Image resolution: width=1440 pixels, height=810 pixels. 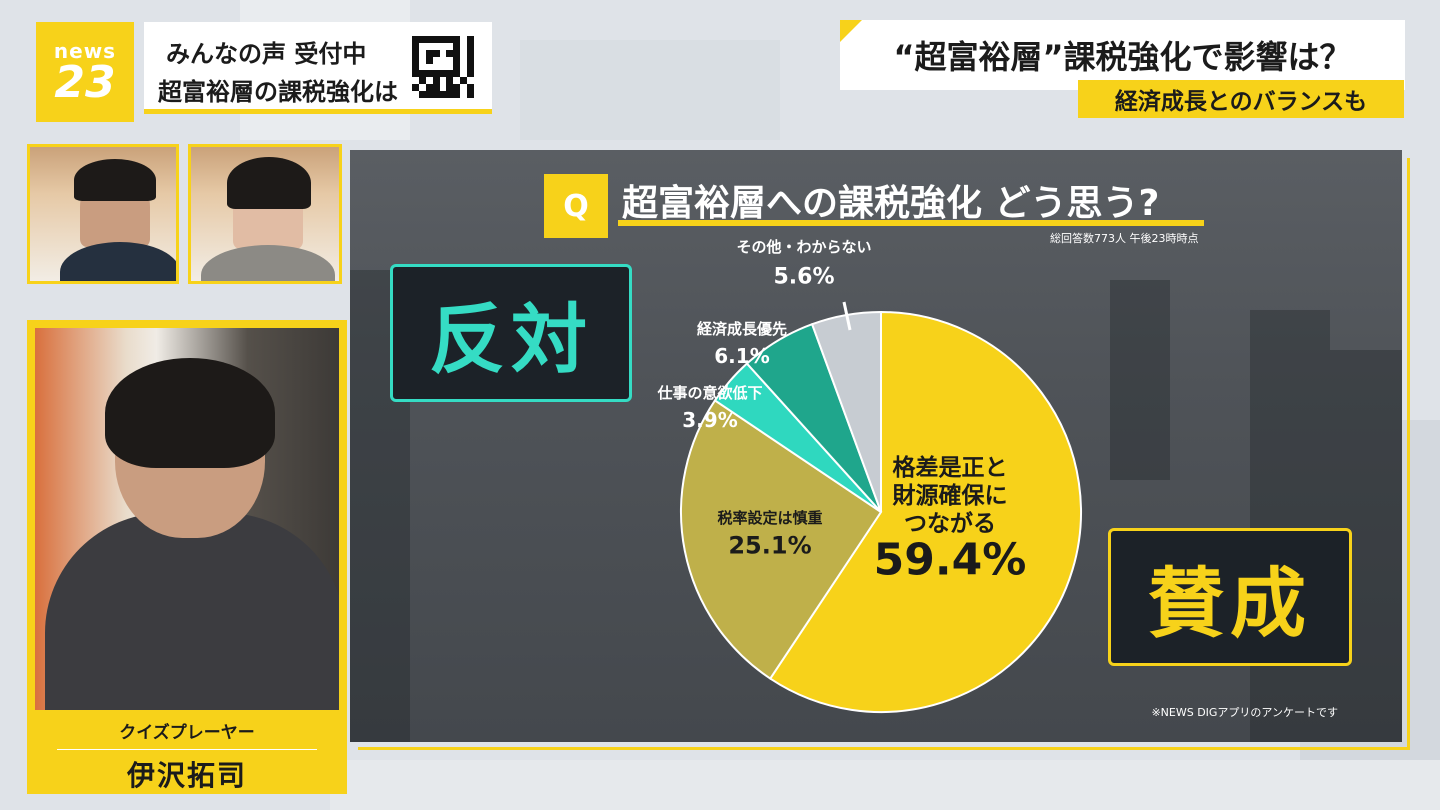 I want to click on presenter-role: クイズプレーヤー, so click(x=187, y=733).